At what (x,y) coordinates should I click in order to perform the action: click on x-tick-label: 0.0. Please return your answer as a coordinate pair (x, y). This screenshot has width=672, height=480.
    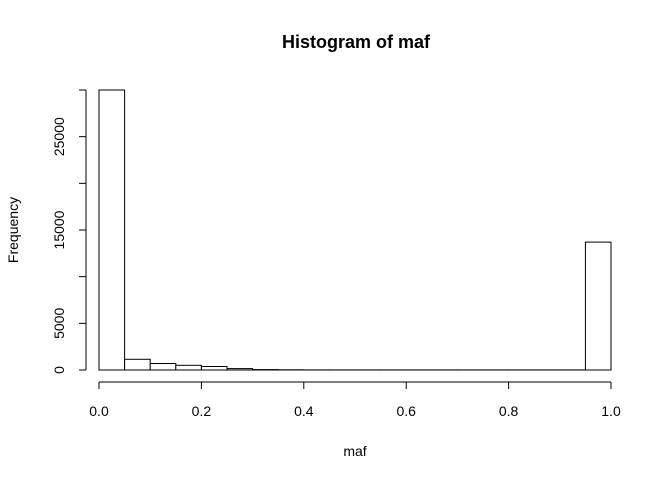
    Looking at the image, I should click on (99, 411).